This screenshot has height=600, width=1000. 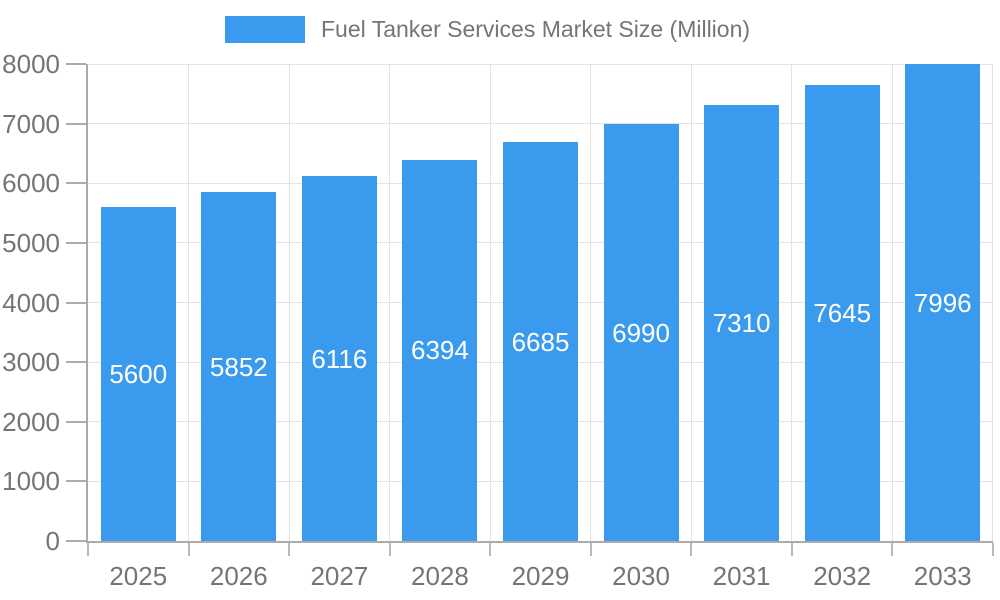 I want to click on x-axis-label: 2032, so click(x=842, y=576).